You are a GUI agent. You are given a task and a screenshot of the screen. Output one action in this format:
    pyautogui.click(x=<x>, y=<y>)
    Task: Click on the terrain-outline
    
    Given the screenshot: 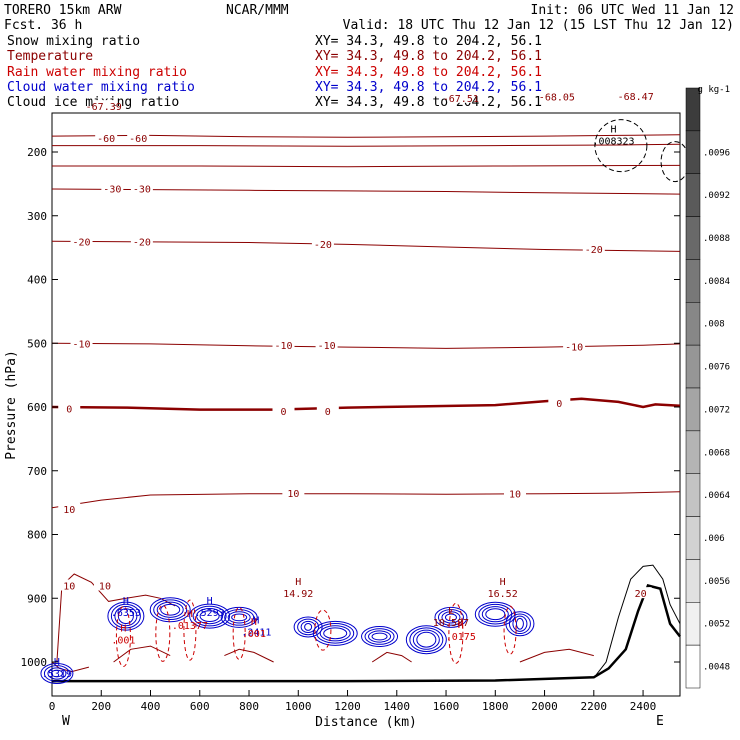 What is the action you would take?
    pyautogui.click(x=637, y=621)
    